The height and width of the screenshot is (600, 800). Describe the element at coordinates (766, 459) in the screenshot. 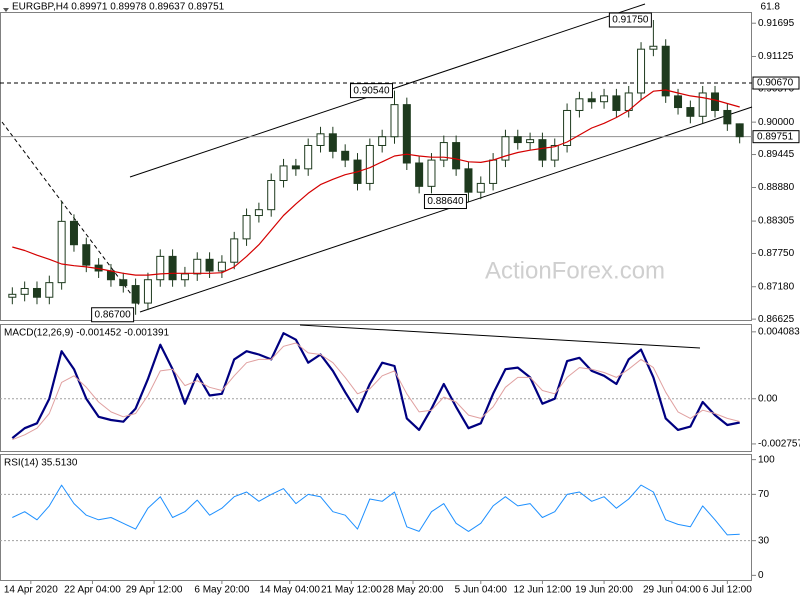

I see `y-tick-label: 100` at that location.